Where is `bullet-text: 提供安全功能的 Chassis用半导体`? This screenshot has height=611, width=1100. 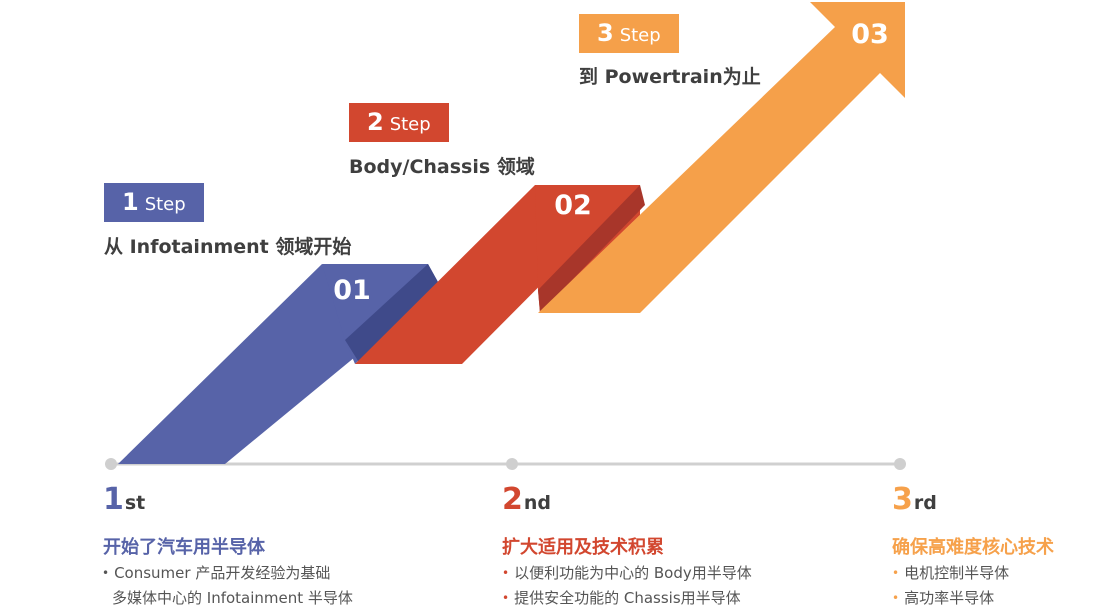 bullet-text: 提供安全功能的 Chassis用半导体 is located at coordinates (627, 598).